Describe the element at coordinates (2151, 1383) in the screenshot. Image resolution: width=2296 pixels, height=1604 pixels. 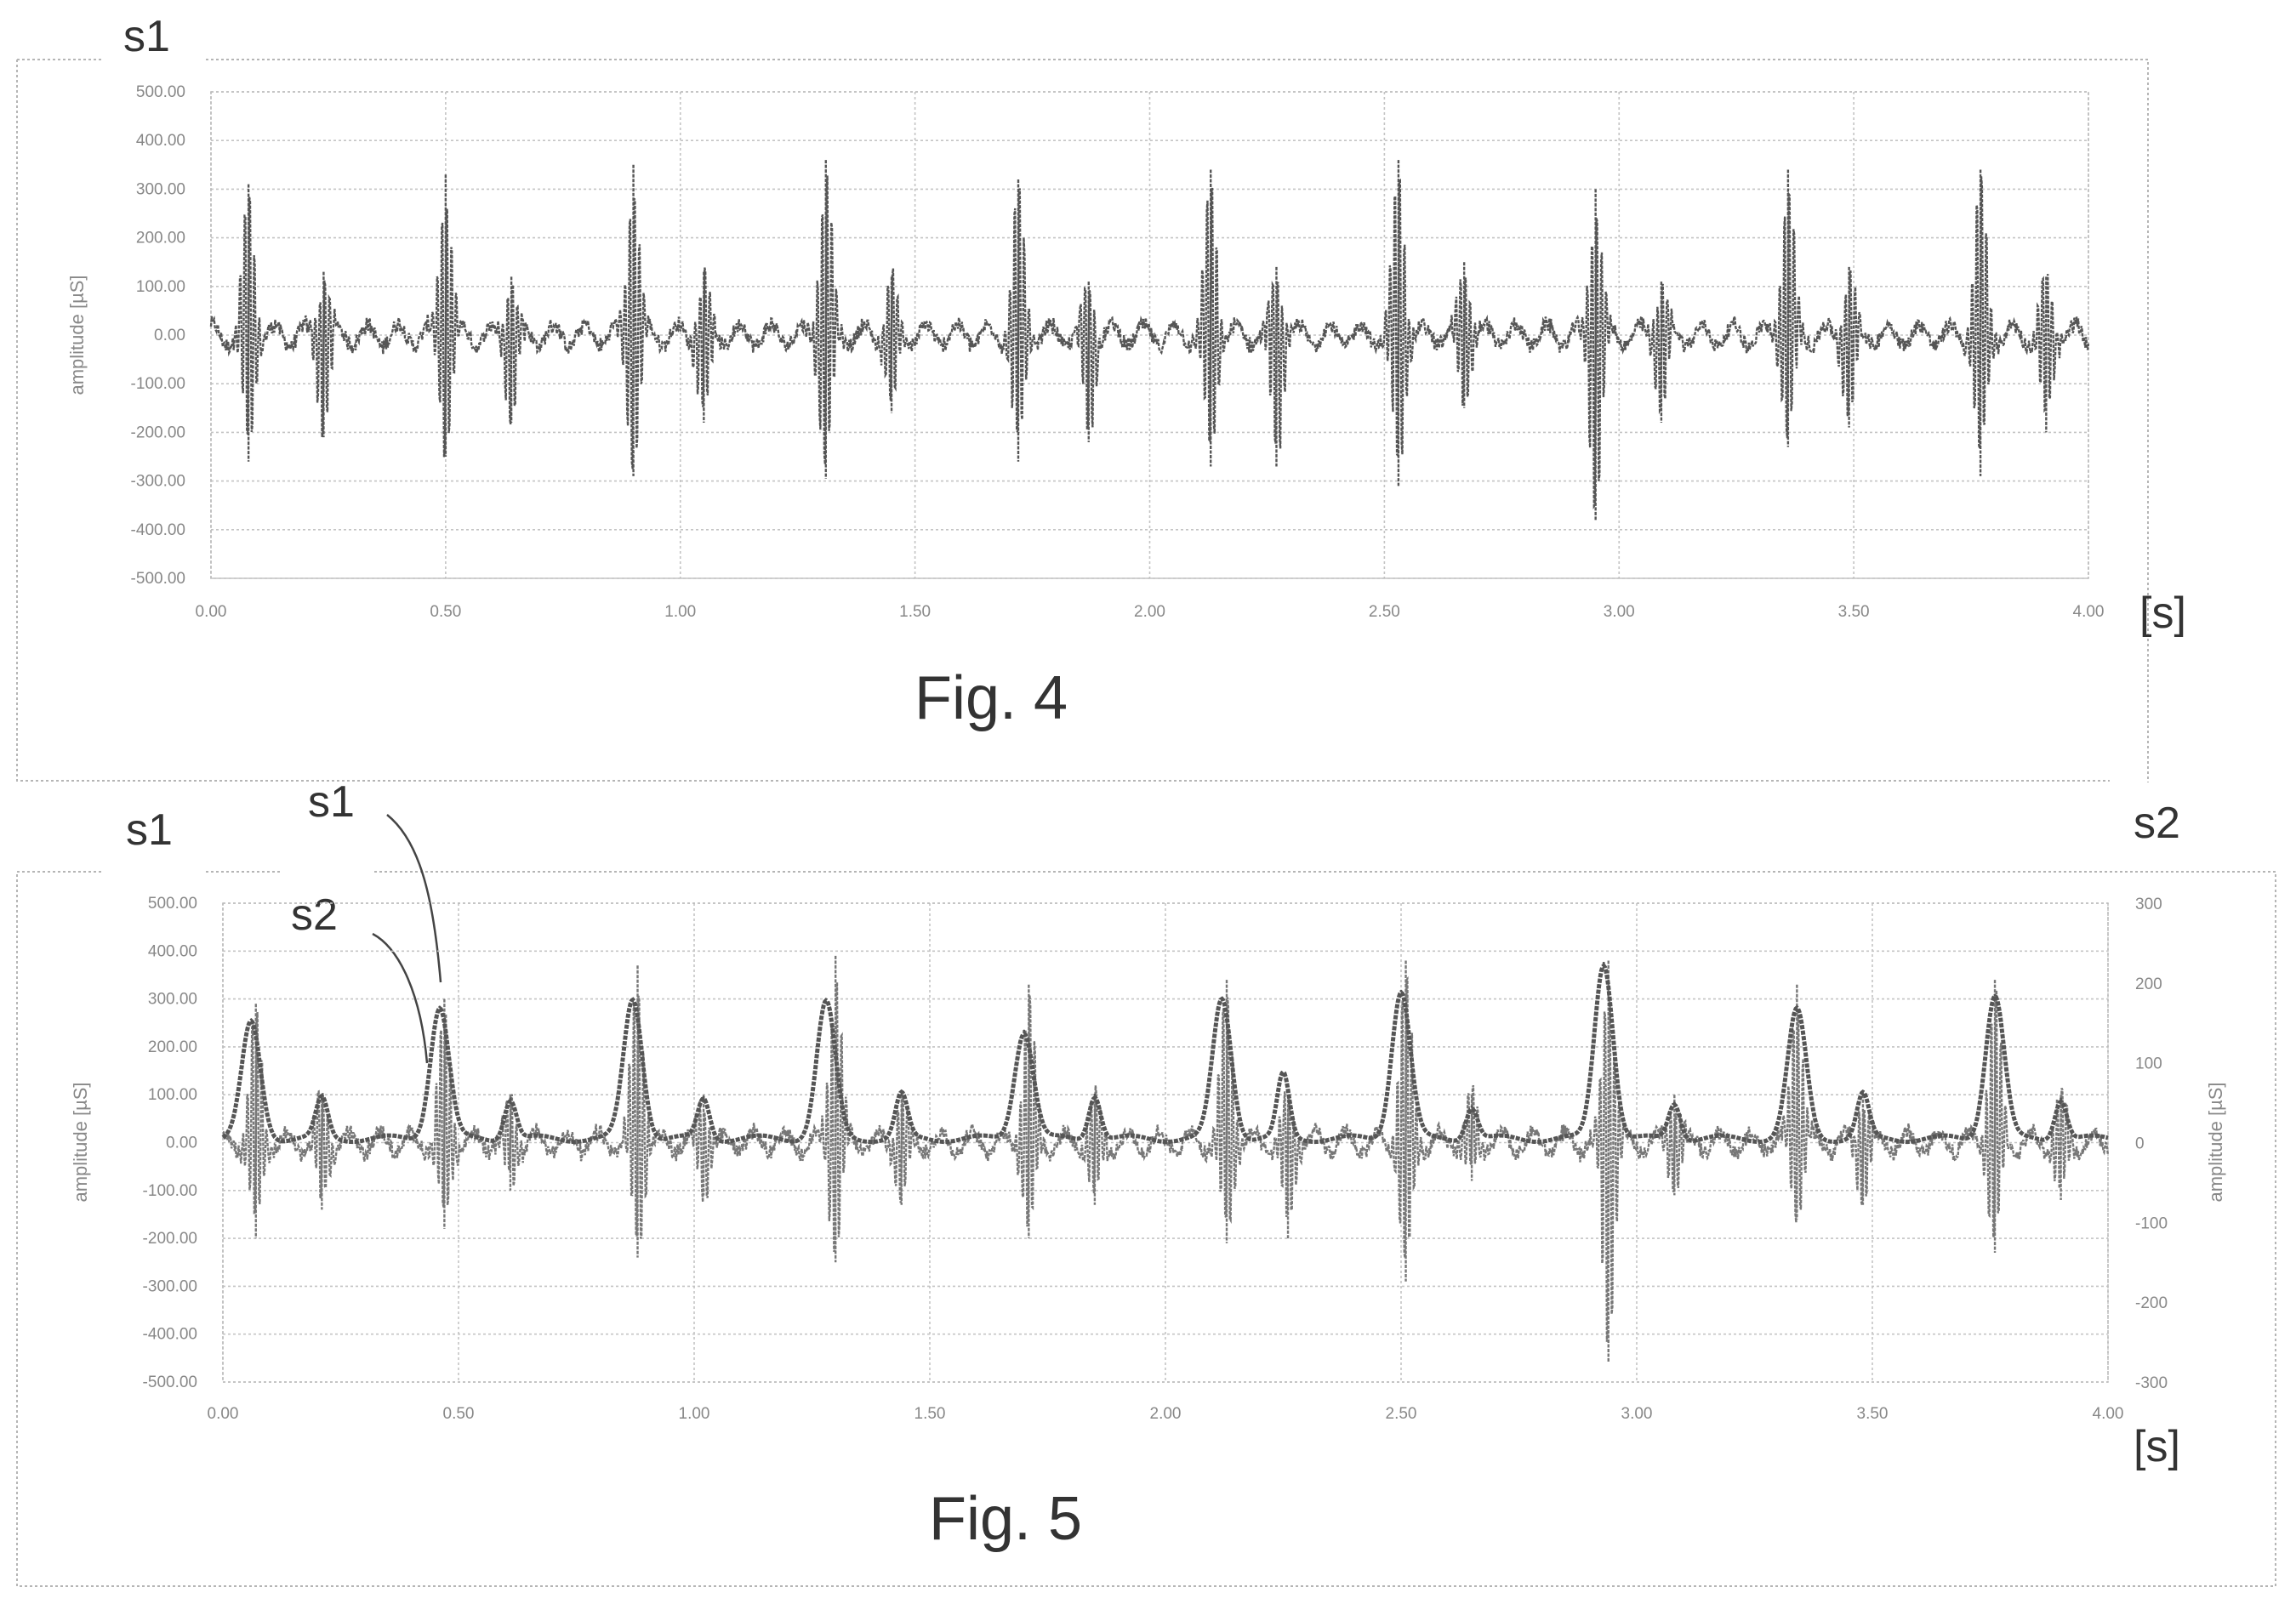
I see `y2-tick-label: -300` at that location.